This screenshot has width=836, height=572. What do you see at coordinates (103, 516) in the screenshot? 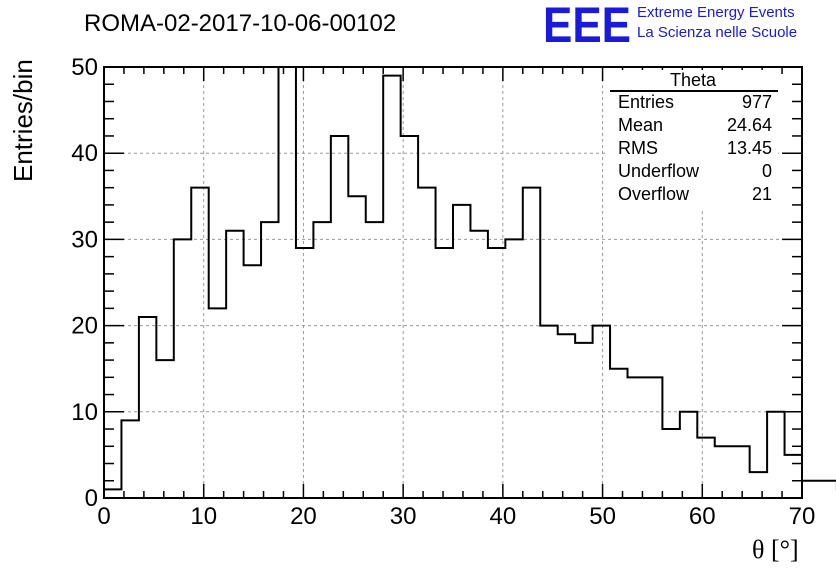
I see `x-tick-label: 0` at bounding box center [103, 516].